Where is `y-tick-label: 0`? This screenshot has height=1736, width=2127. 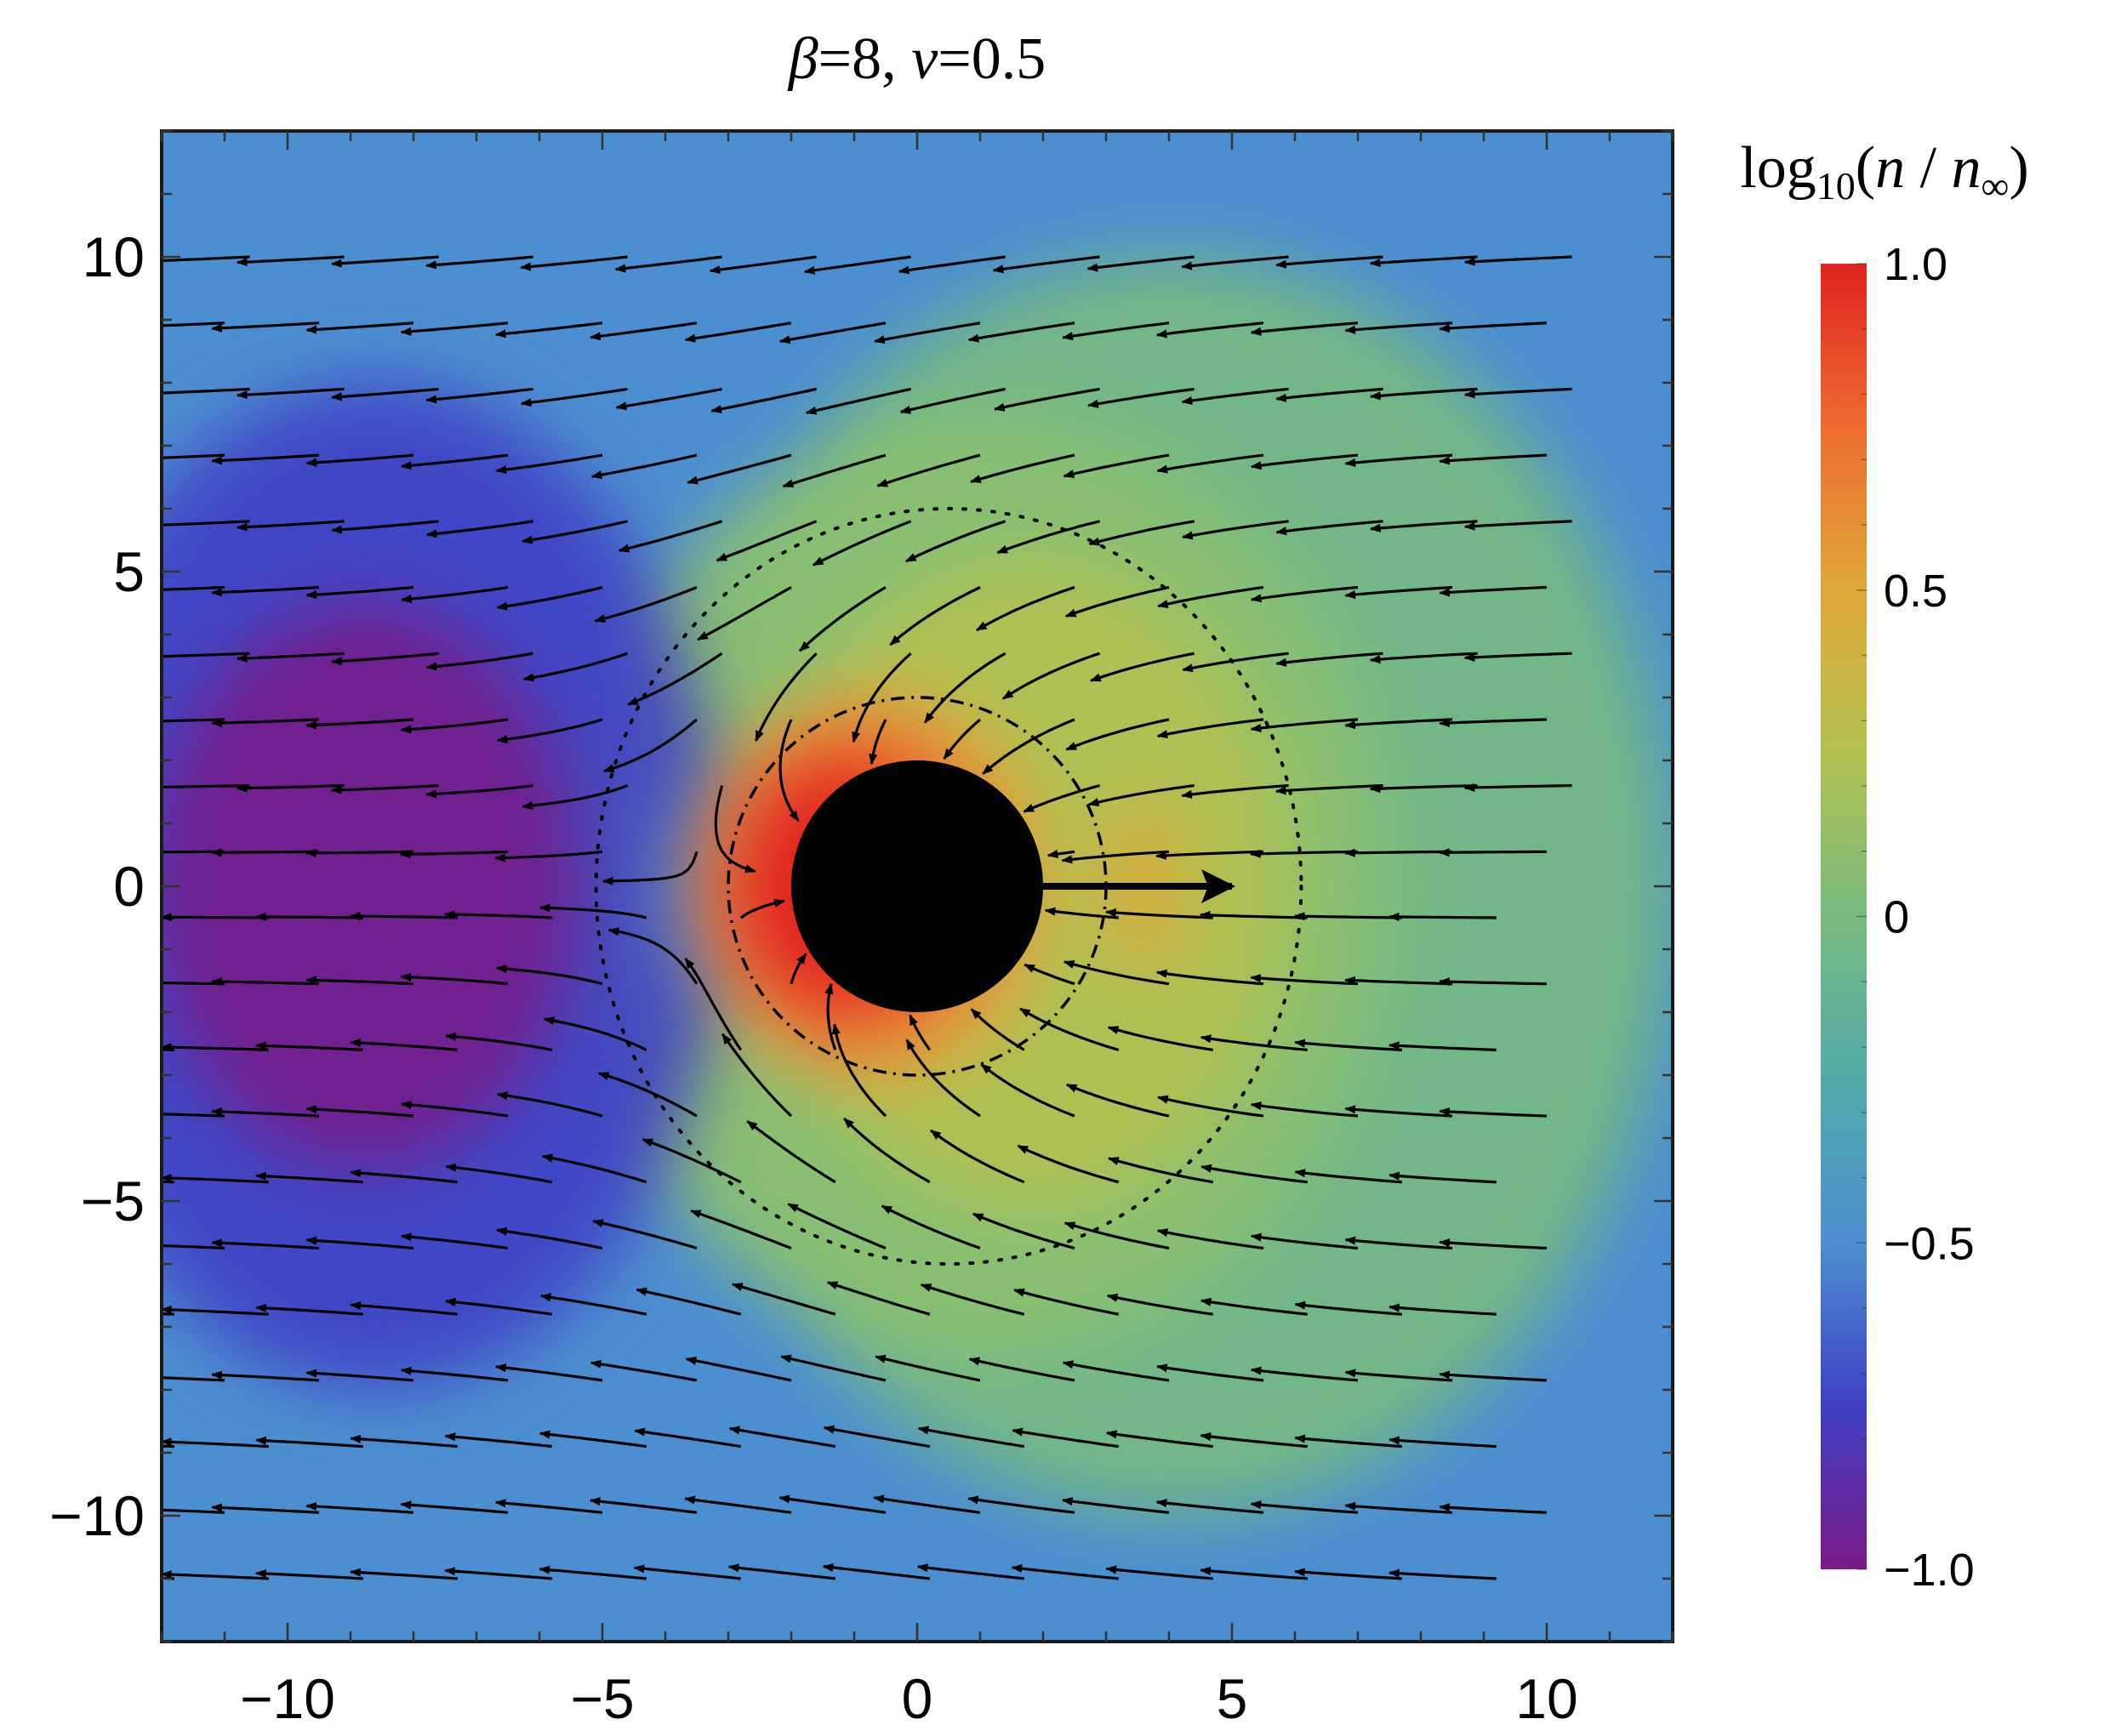 y-tick-label: 0 is located at coordinates (129, 886).